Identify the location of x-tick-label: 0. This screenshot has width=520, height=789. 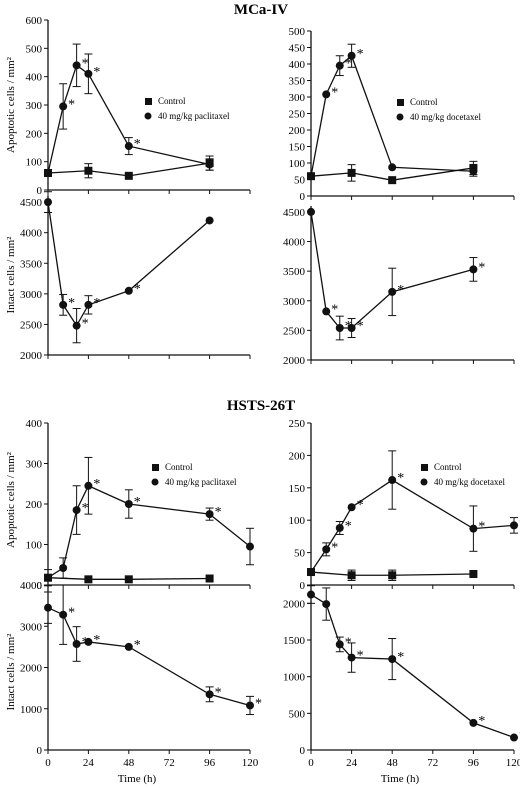
(311, 763).